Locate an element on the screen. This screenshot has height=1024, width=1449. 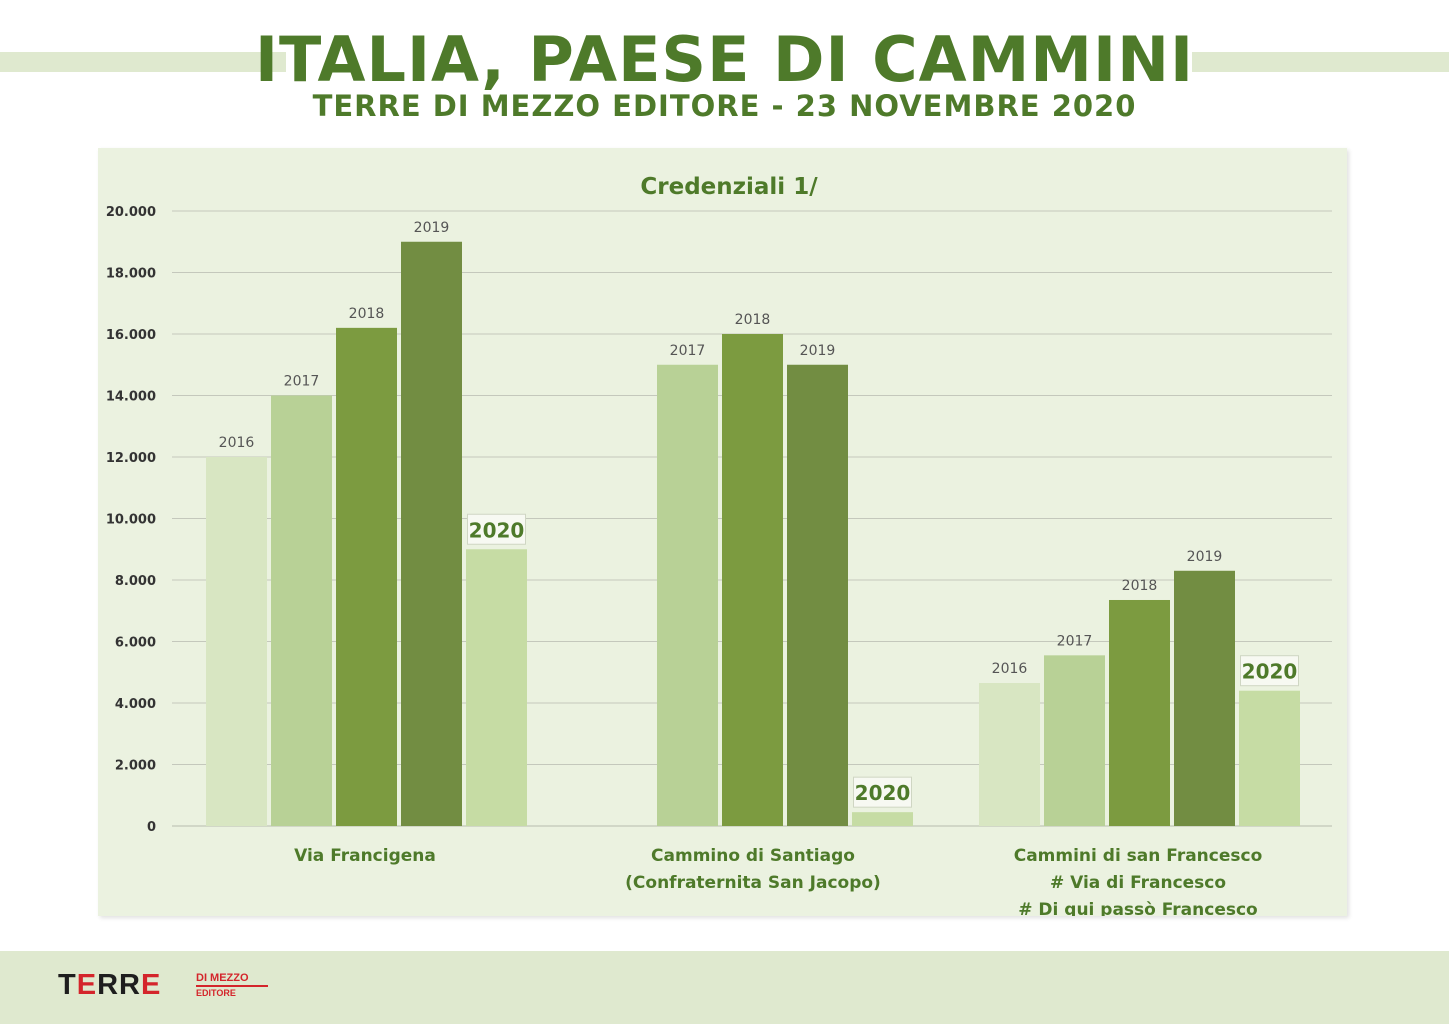
header-band-left is located at coordinates (143, 62).